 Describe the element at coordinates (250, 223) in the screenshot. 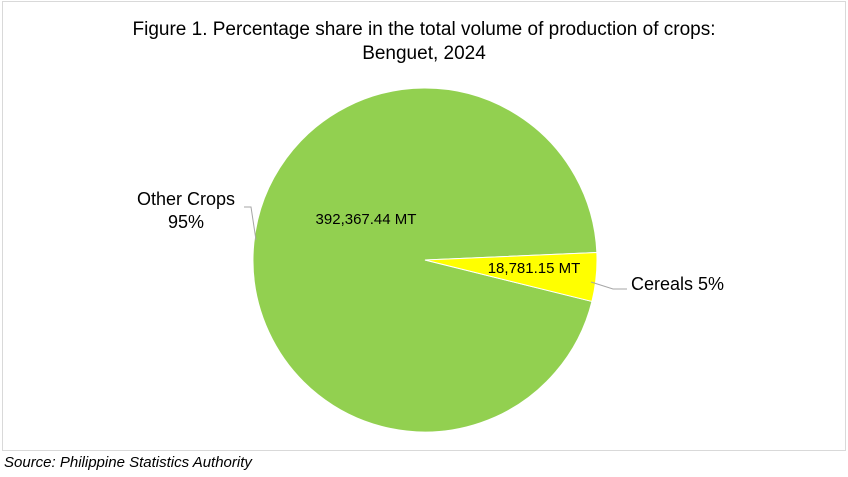

I see `leader-line-other-crops` at that location.